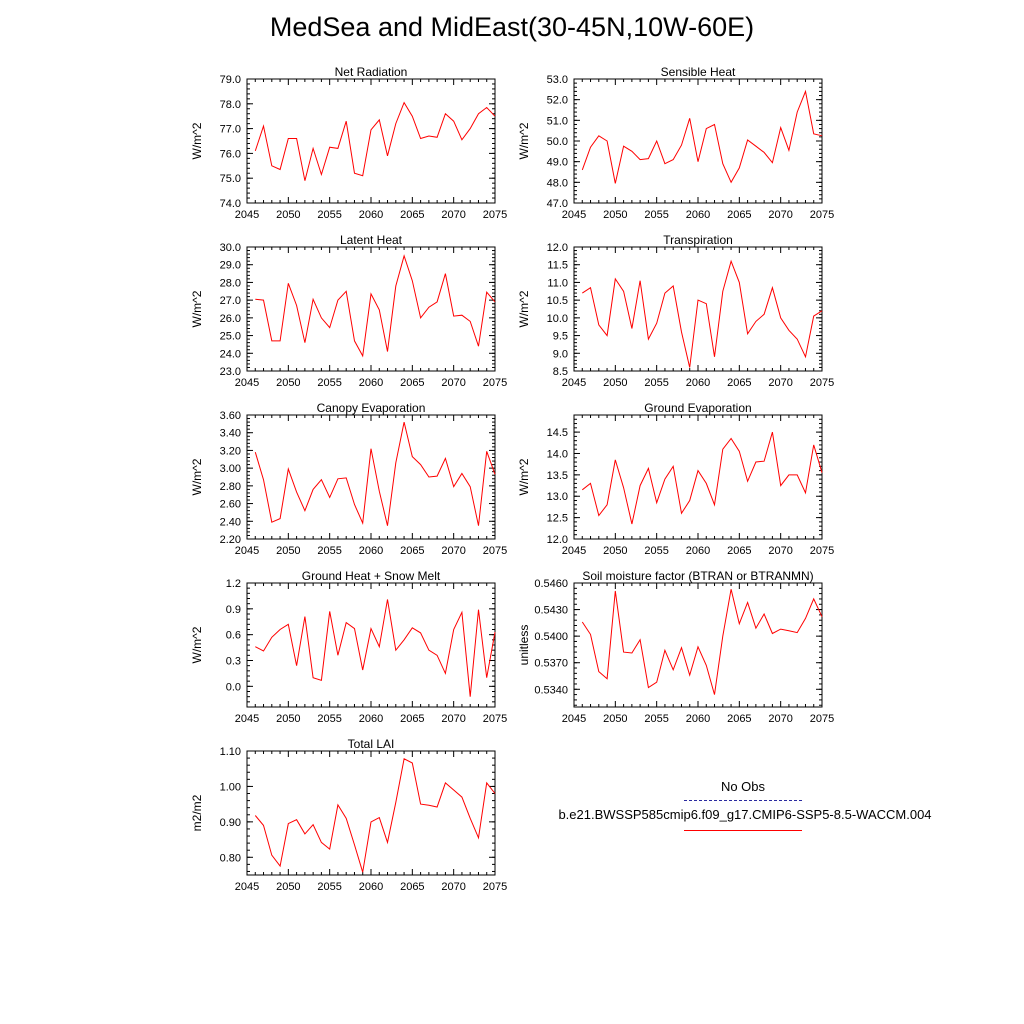 The image size is (1024, 1024). Describe the element at coordinates (557, 454) in the screenshot. I see `y-tick-label: 14.0` at that location.